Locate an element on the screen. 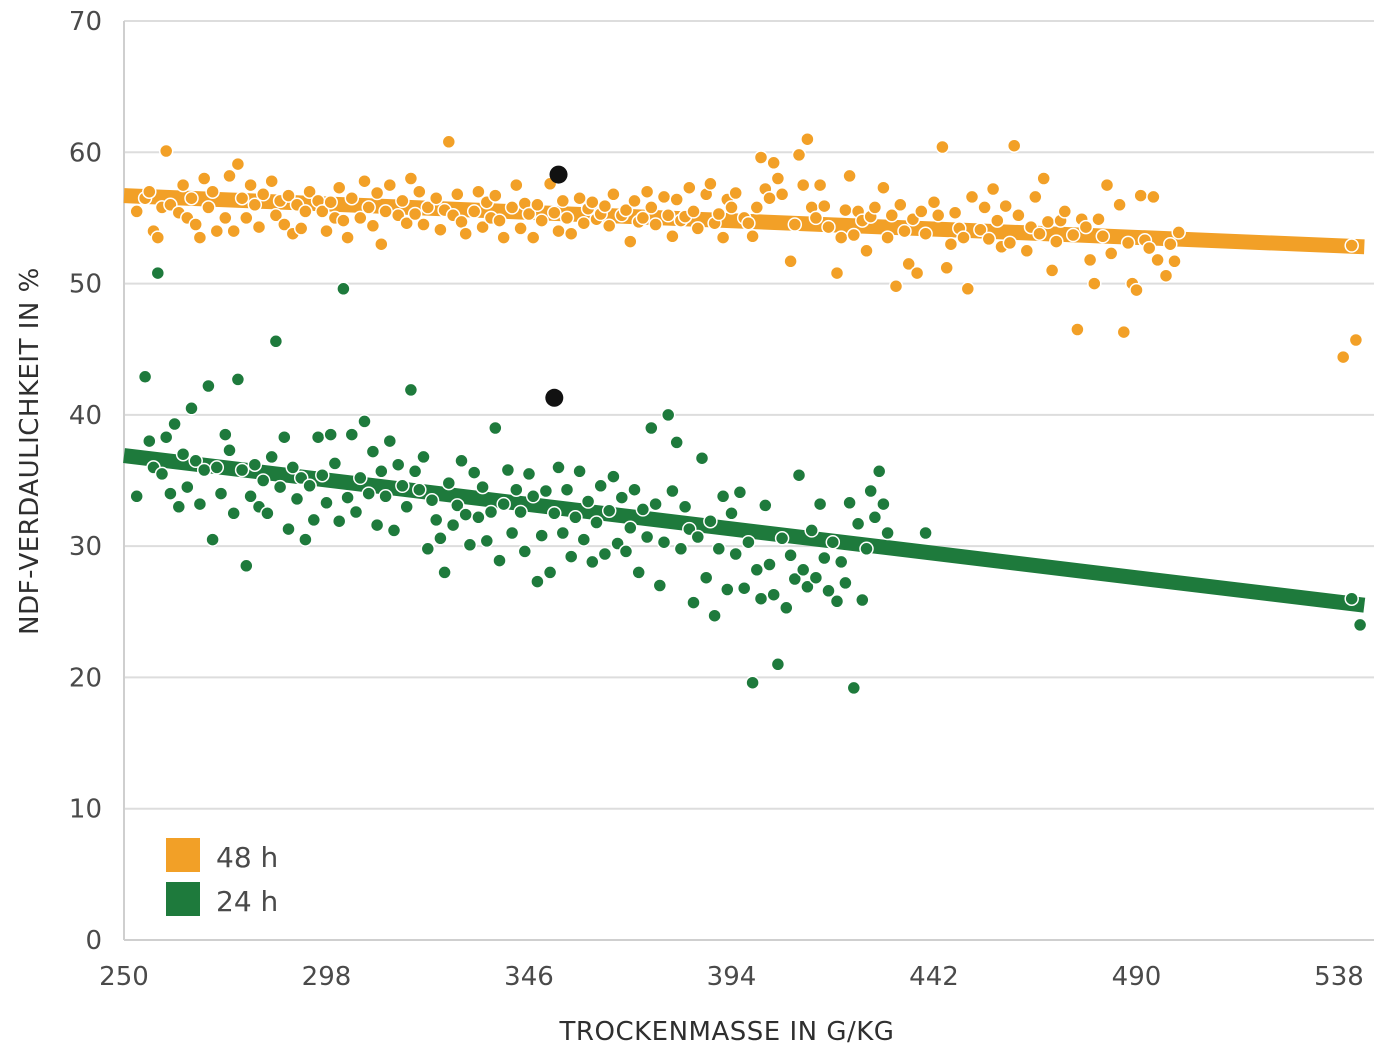 This screenshot has height=1048, width=1374. y-tick-label: 20 is located at coordinates (85, 678).